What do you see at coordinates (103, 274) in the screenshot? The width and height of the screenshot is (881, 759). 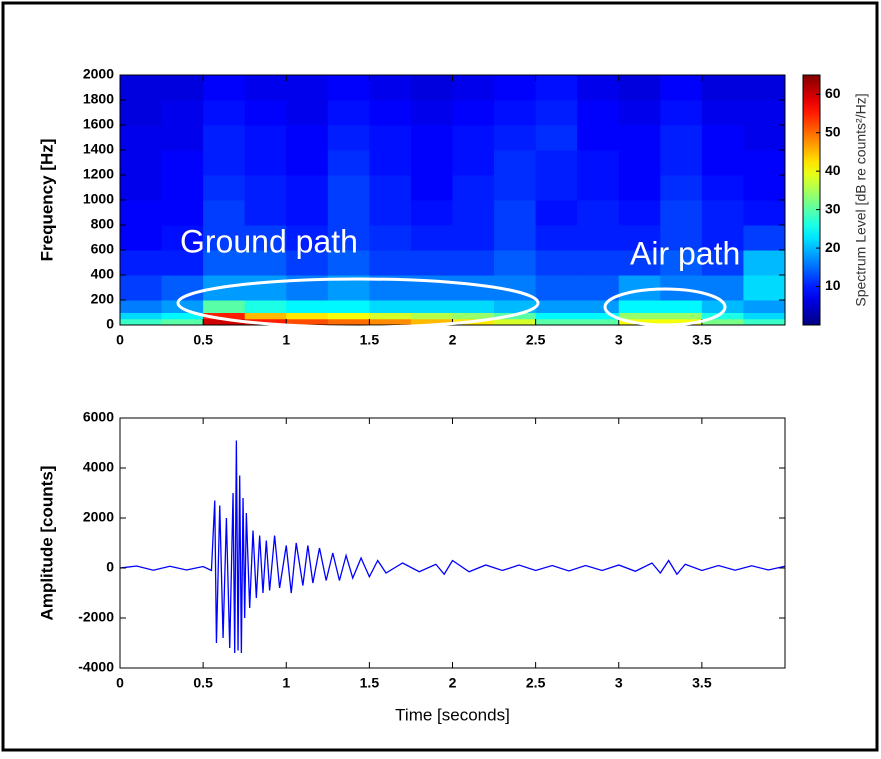 I see `y-tick-label: 400` at bounding box center [103, 274].